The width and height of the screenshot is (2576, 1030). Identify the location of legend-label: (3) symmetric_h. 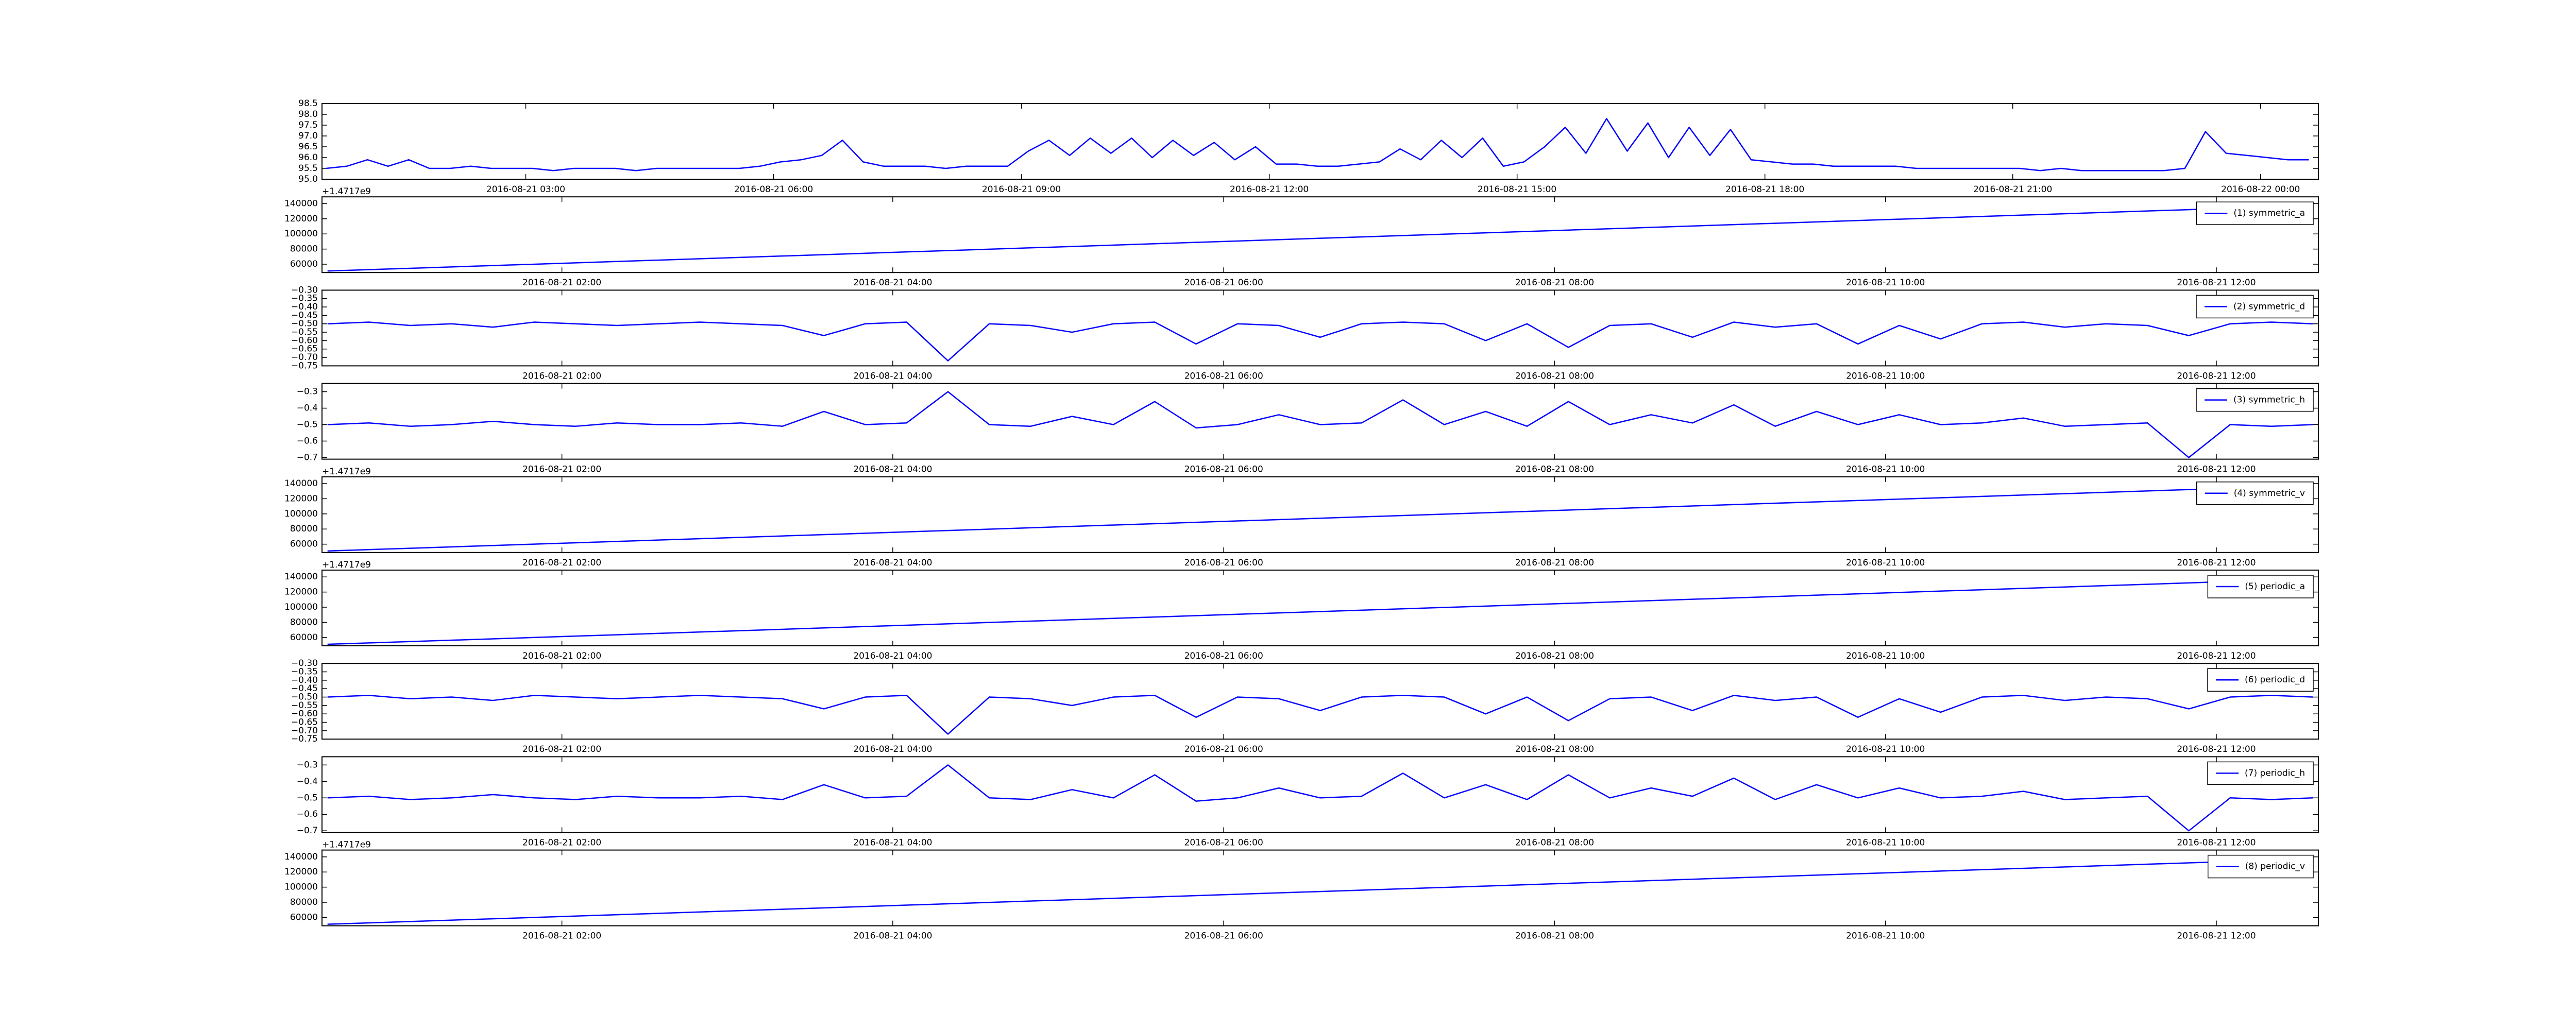
(2269, 400).